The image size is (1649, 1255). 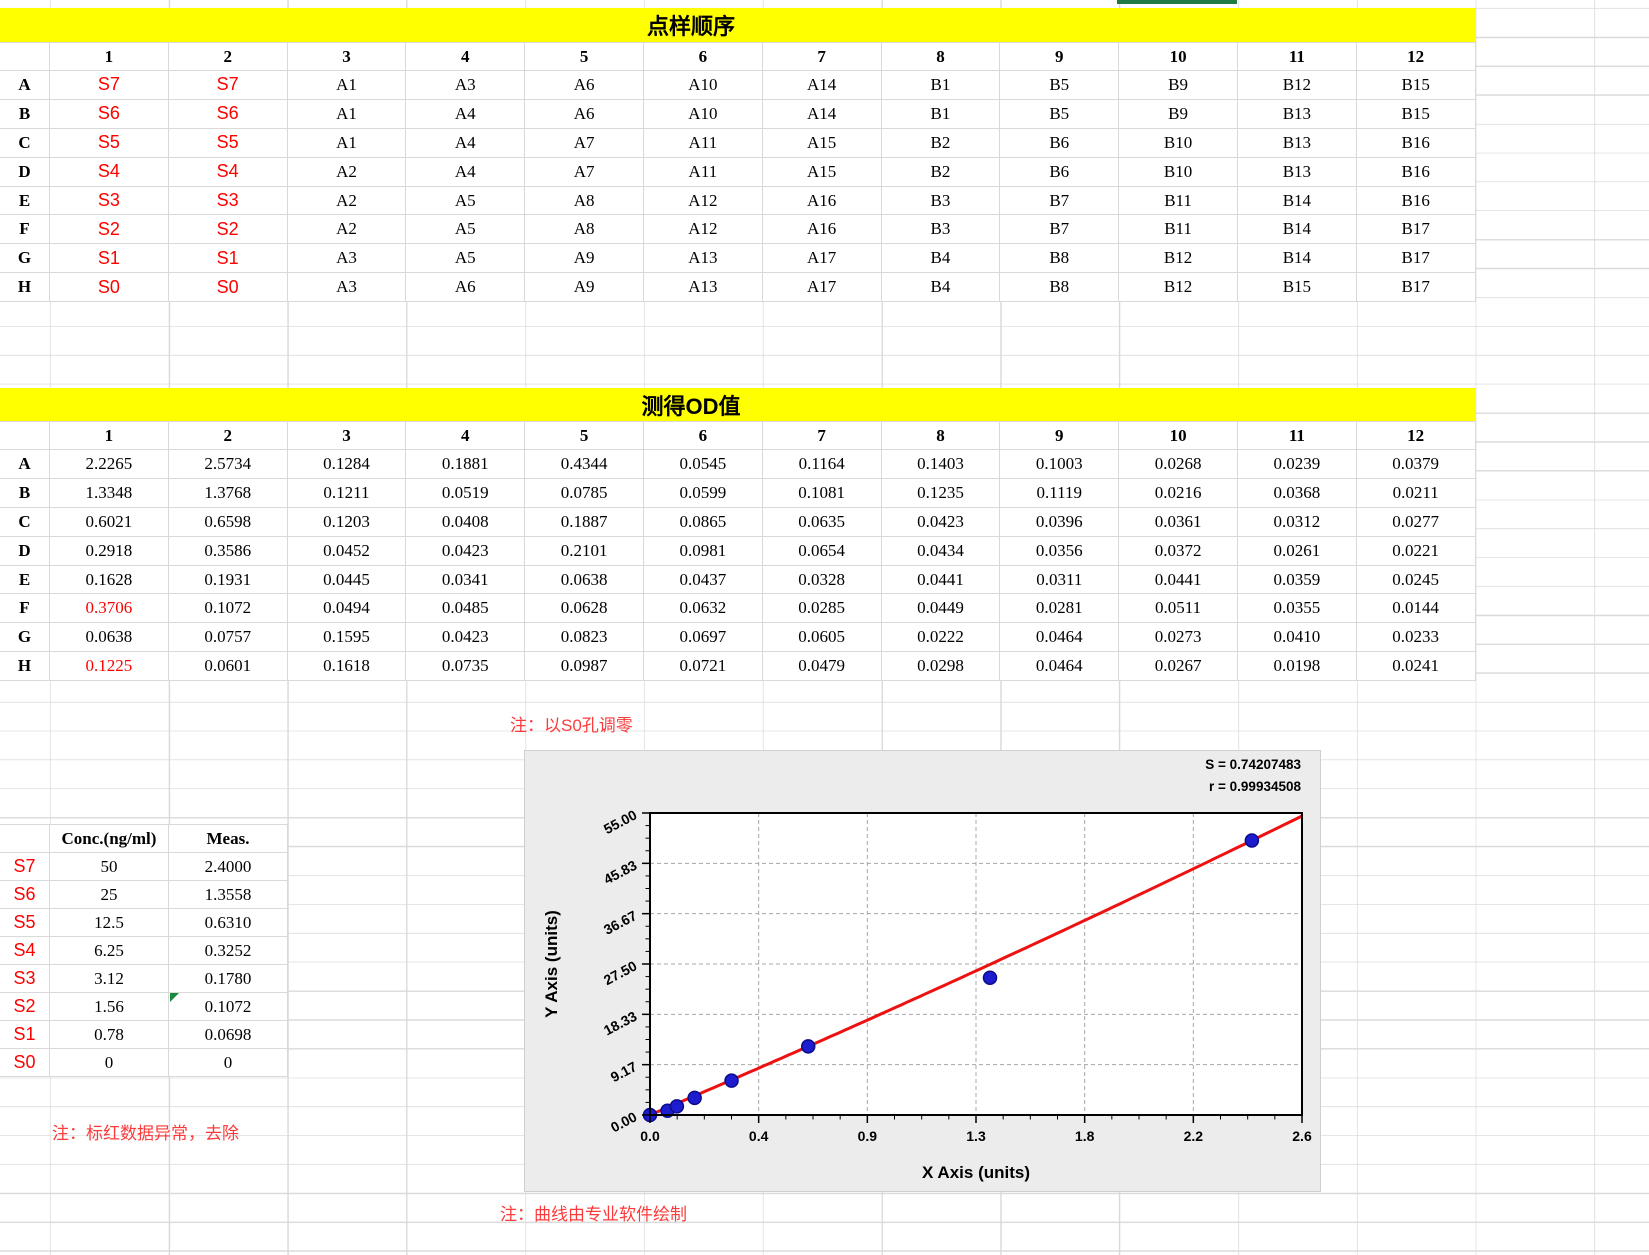 I want to click on table-cell: 0.0341, so click(x=466, y=580).